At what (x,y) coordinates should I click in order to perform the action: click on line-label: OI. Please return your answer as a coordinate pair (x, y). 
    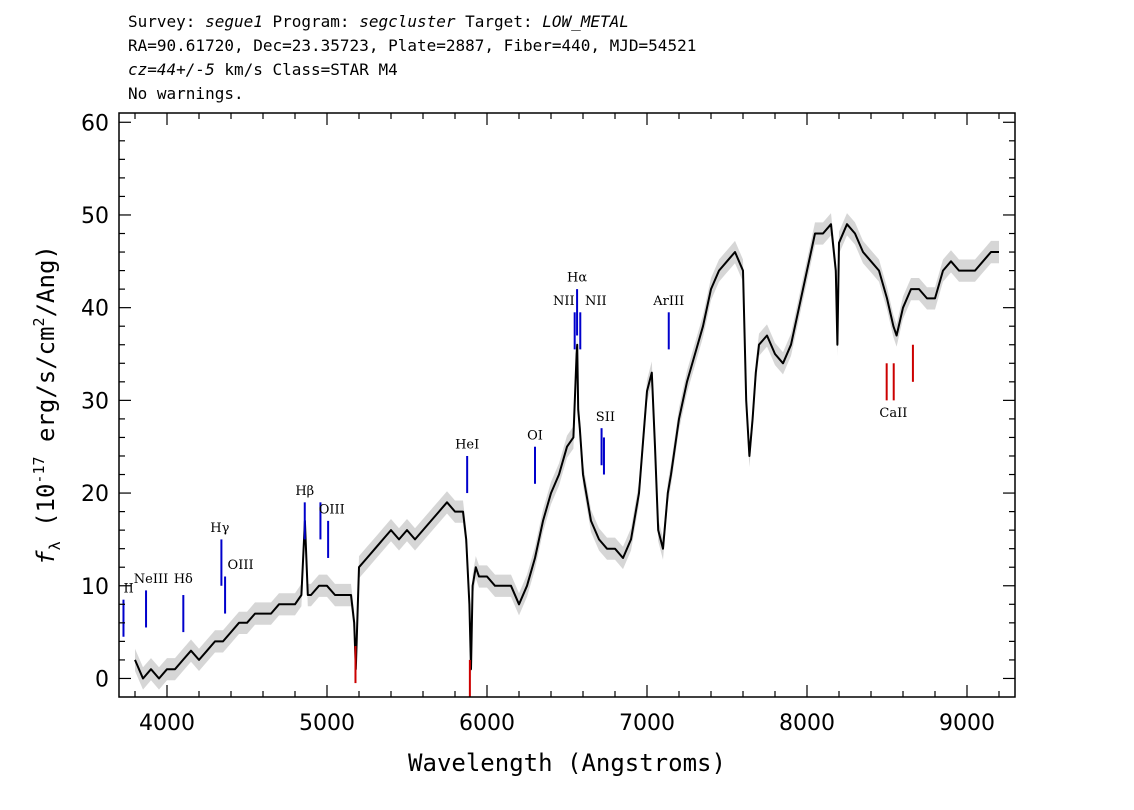
    Looking at the image, I should click on (535, 435).